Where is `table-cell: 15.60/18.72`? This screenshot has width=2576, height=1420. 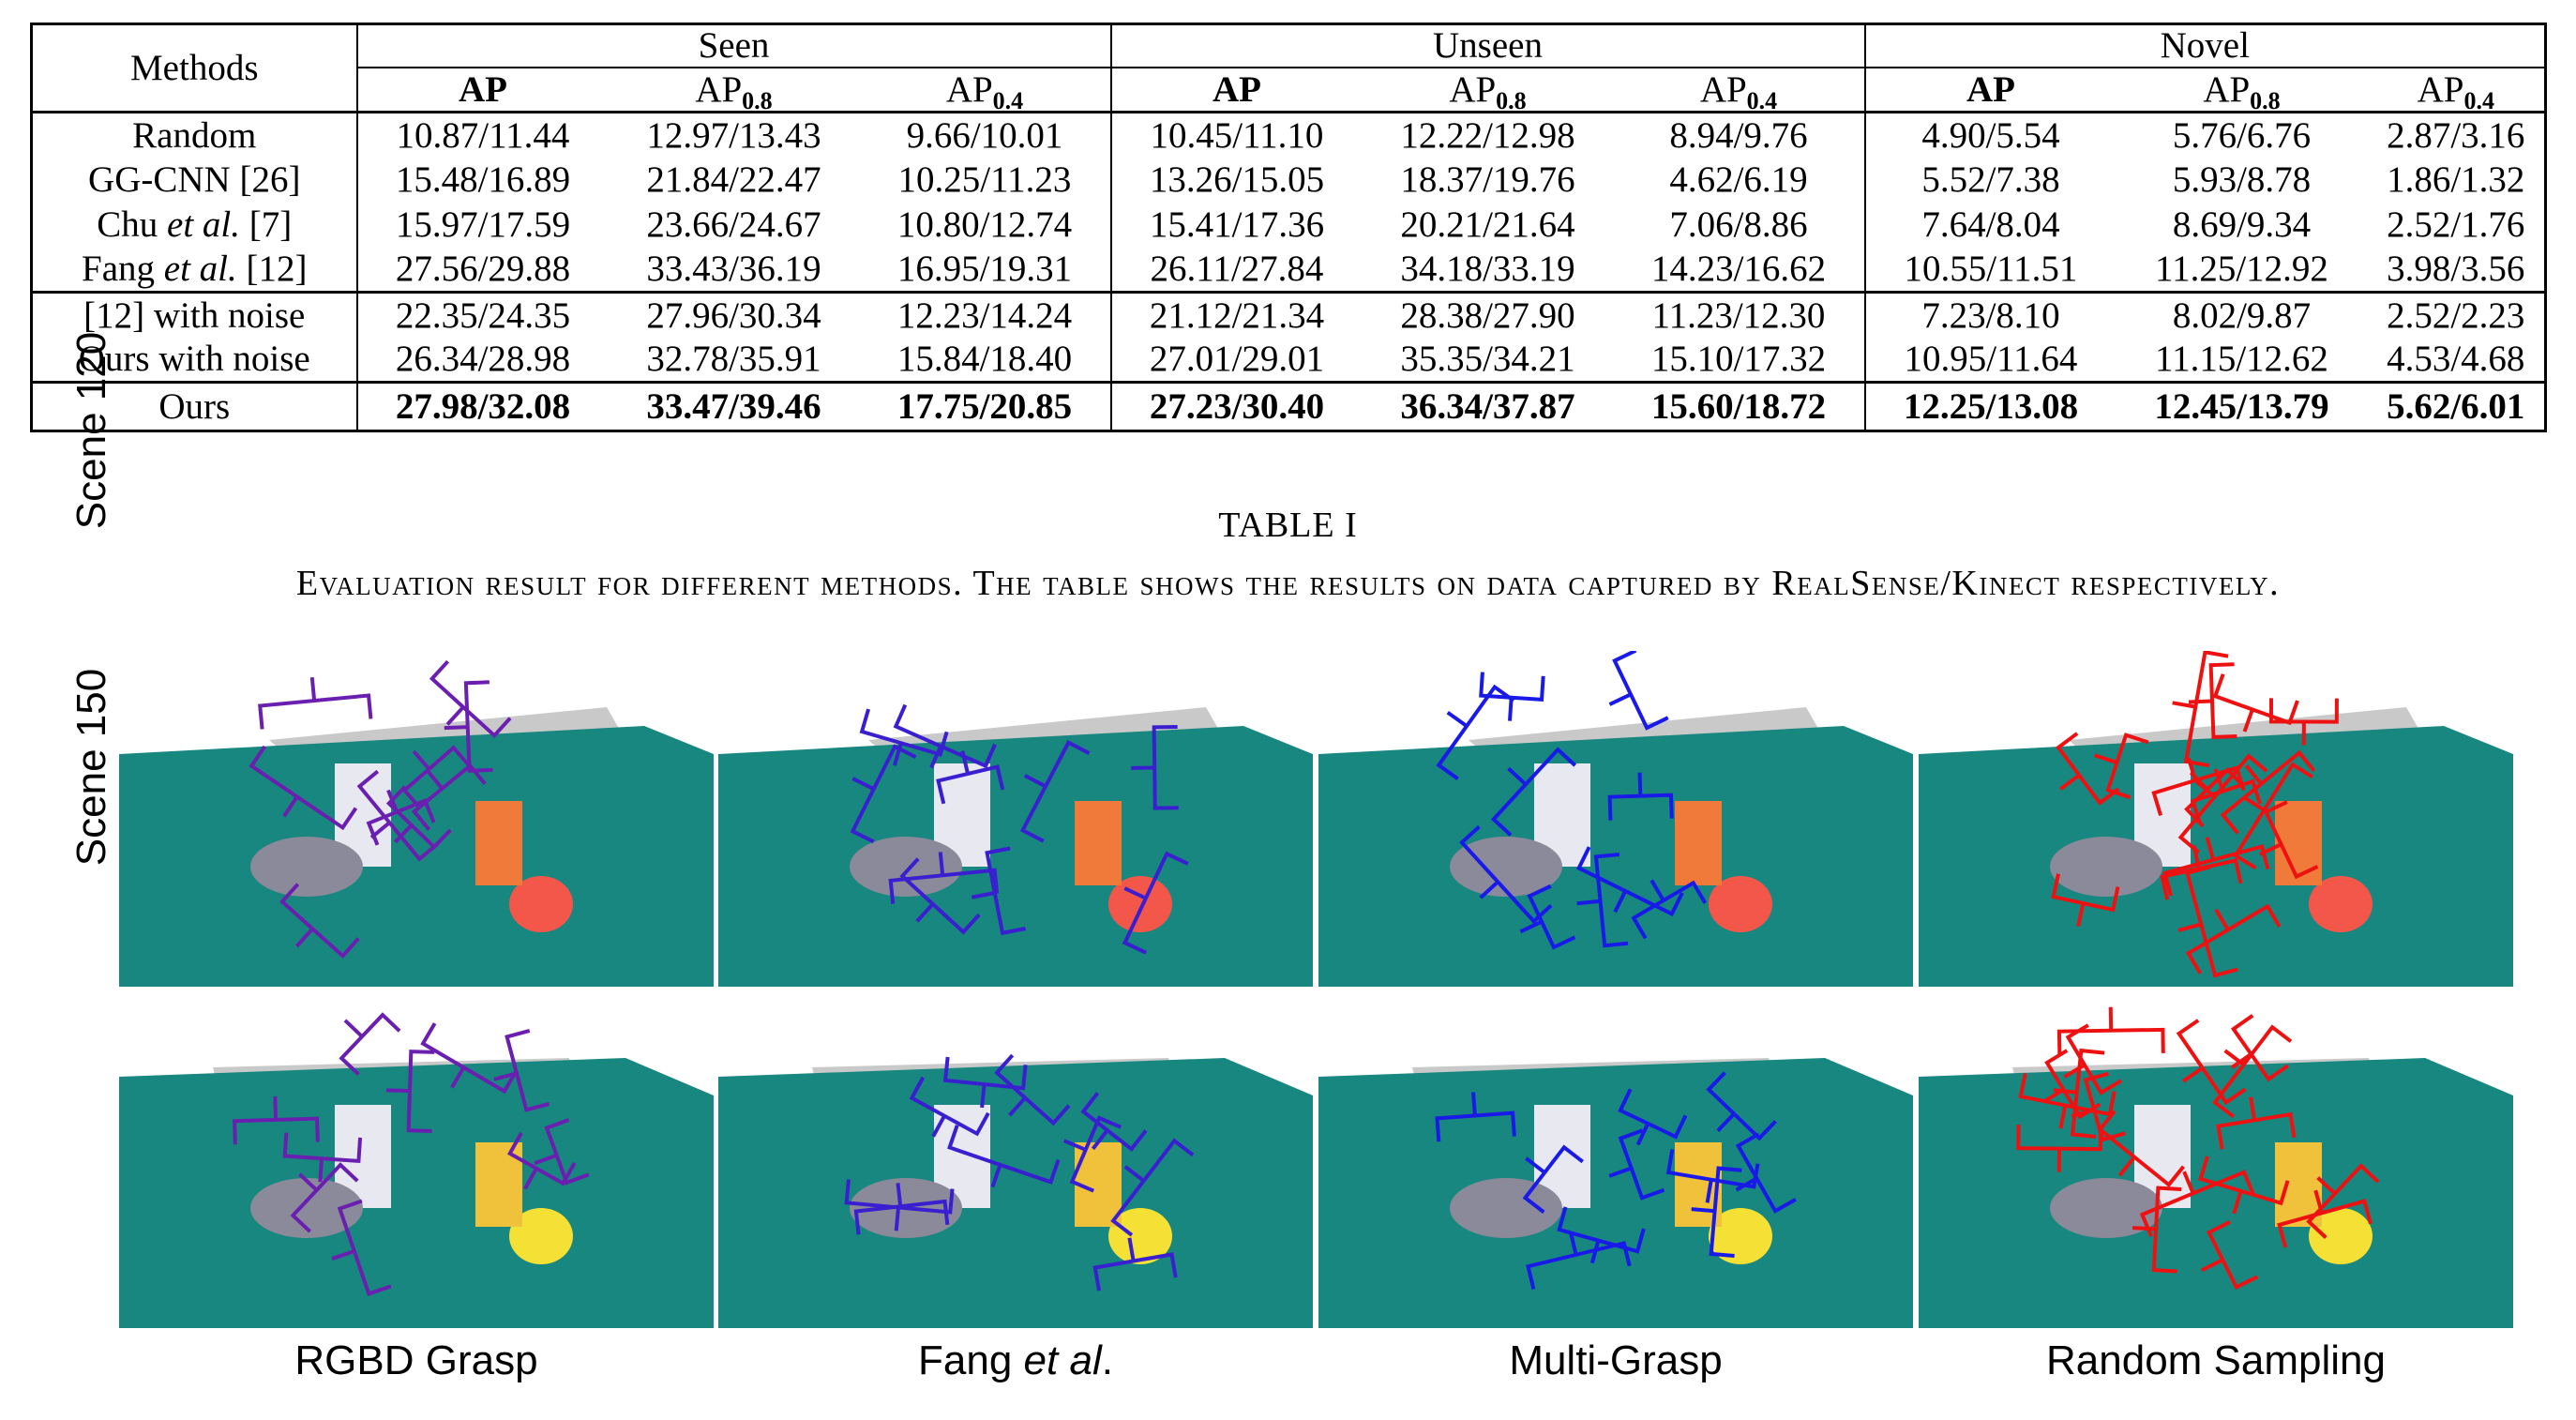 table-cell: 15.60/18.72 is located at coordinates (1739, 406).